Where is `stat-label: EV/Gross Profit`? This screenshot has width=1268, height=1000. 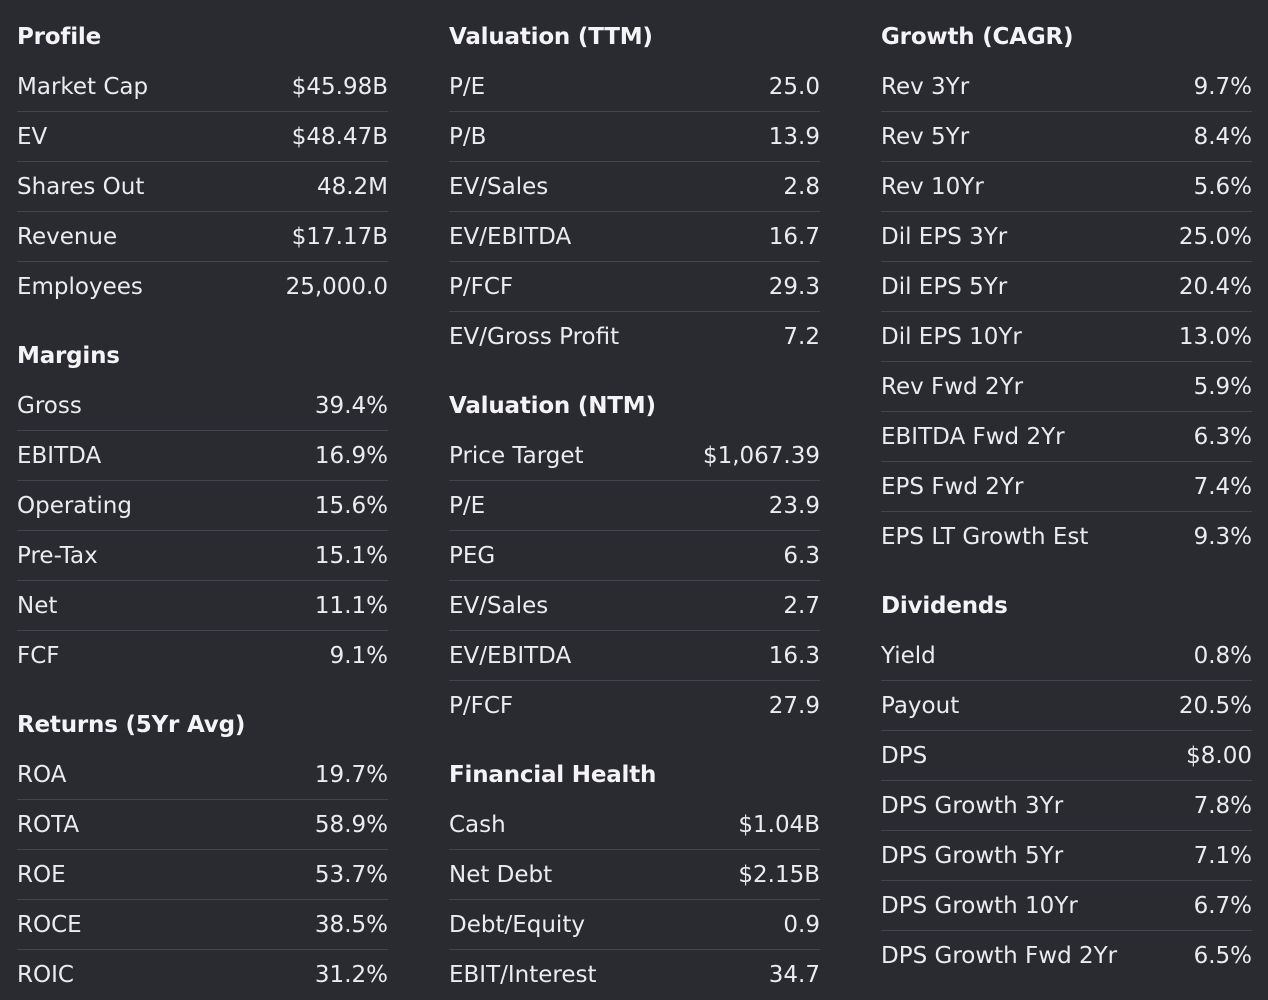
stat-label: EV/Gross Profit is located at coordinates (534, 336).